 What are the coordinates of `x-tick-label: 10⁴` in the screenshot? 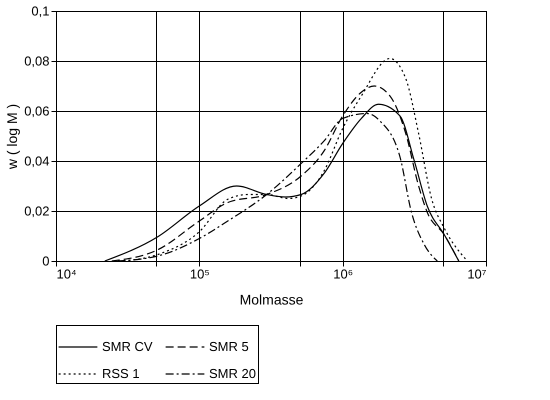 It's located at (66, 274).